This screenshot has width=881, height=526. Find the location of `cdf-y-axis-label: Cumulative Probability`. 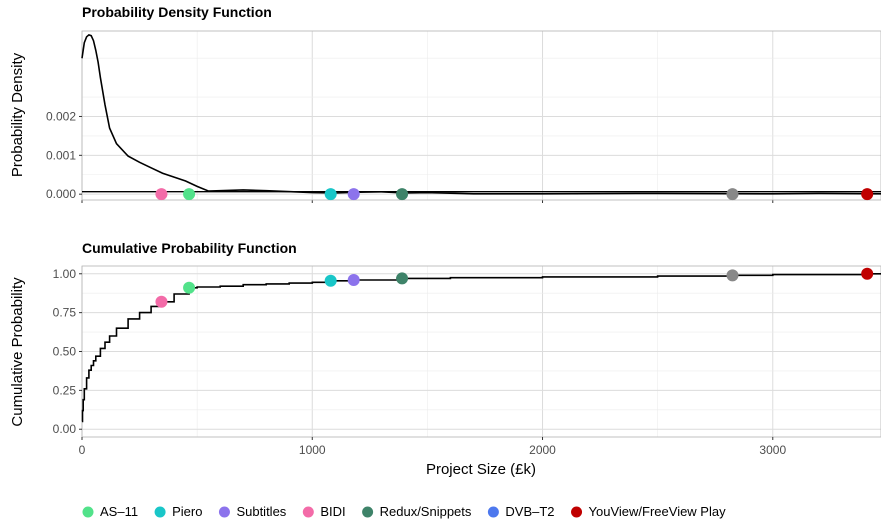

cdf-y-axis-label: Cumulative Probability is located at coordinates (17, 352).